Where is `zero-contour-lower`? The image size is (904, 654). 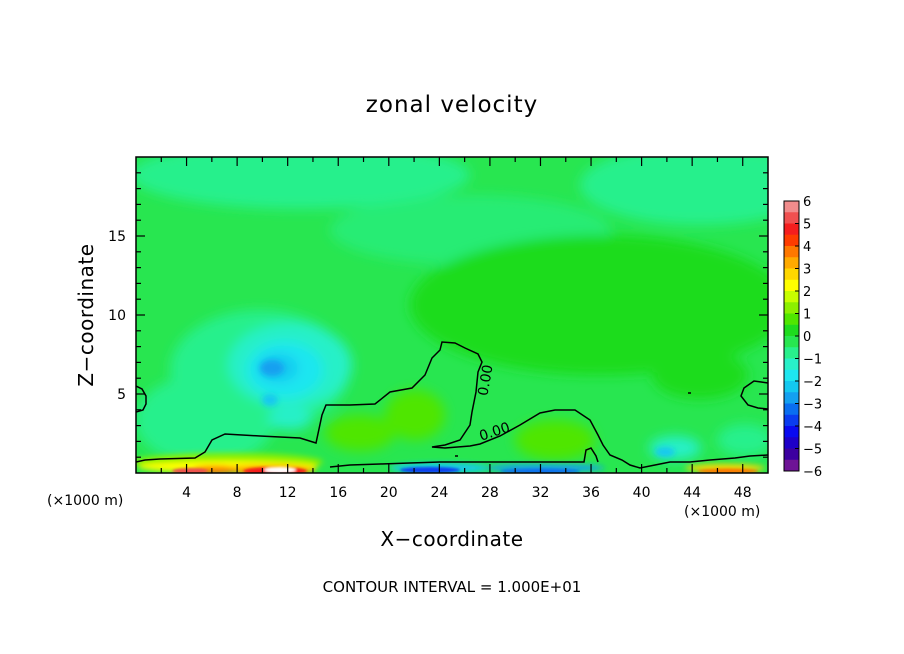 zero-contour-lower is located at coordinates (464, 457).